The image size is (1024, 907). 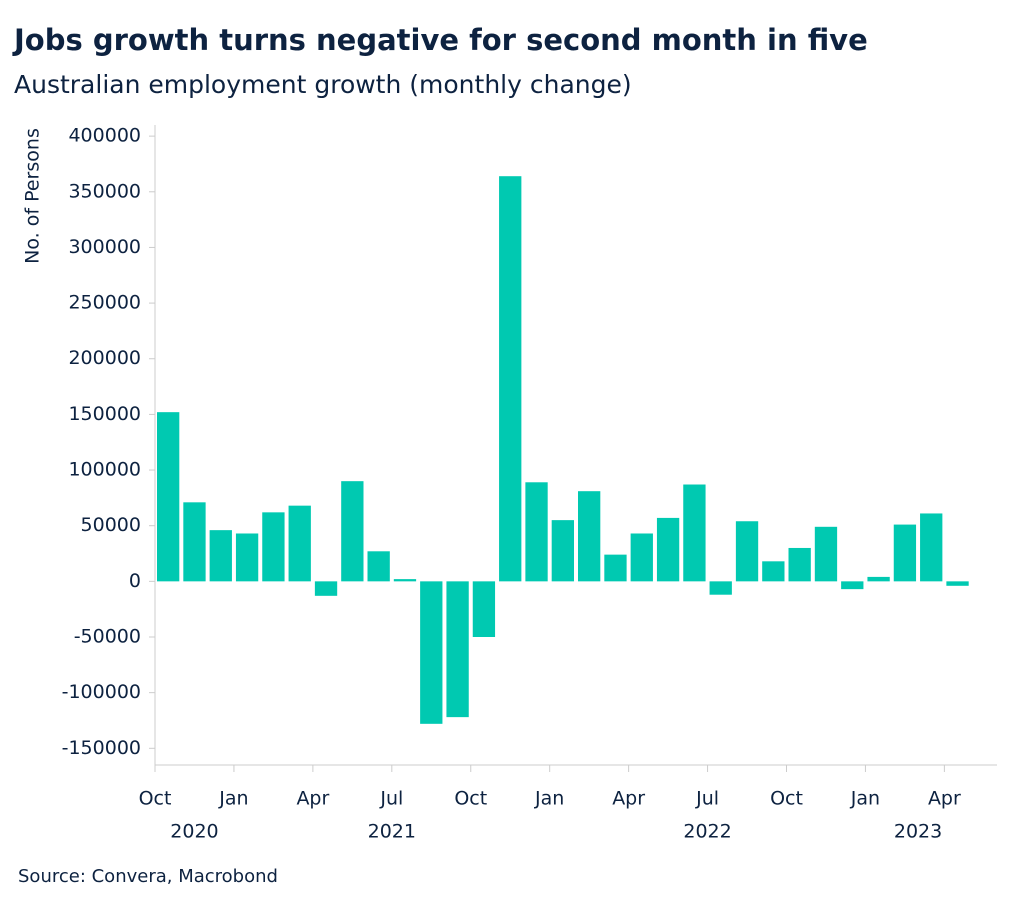 I want to click on y-tick-label: 350000, so click(x=104, y=191).